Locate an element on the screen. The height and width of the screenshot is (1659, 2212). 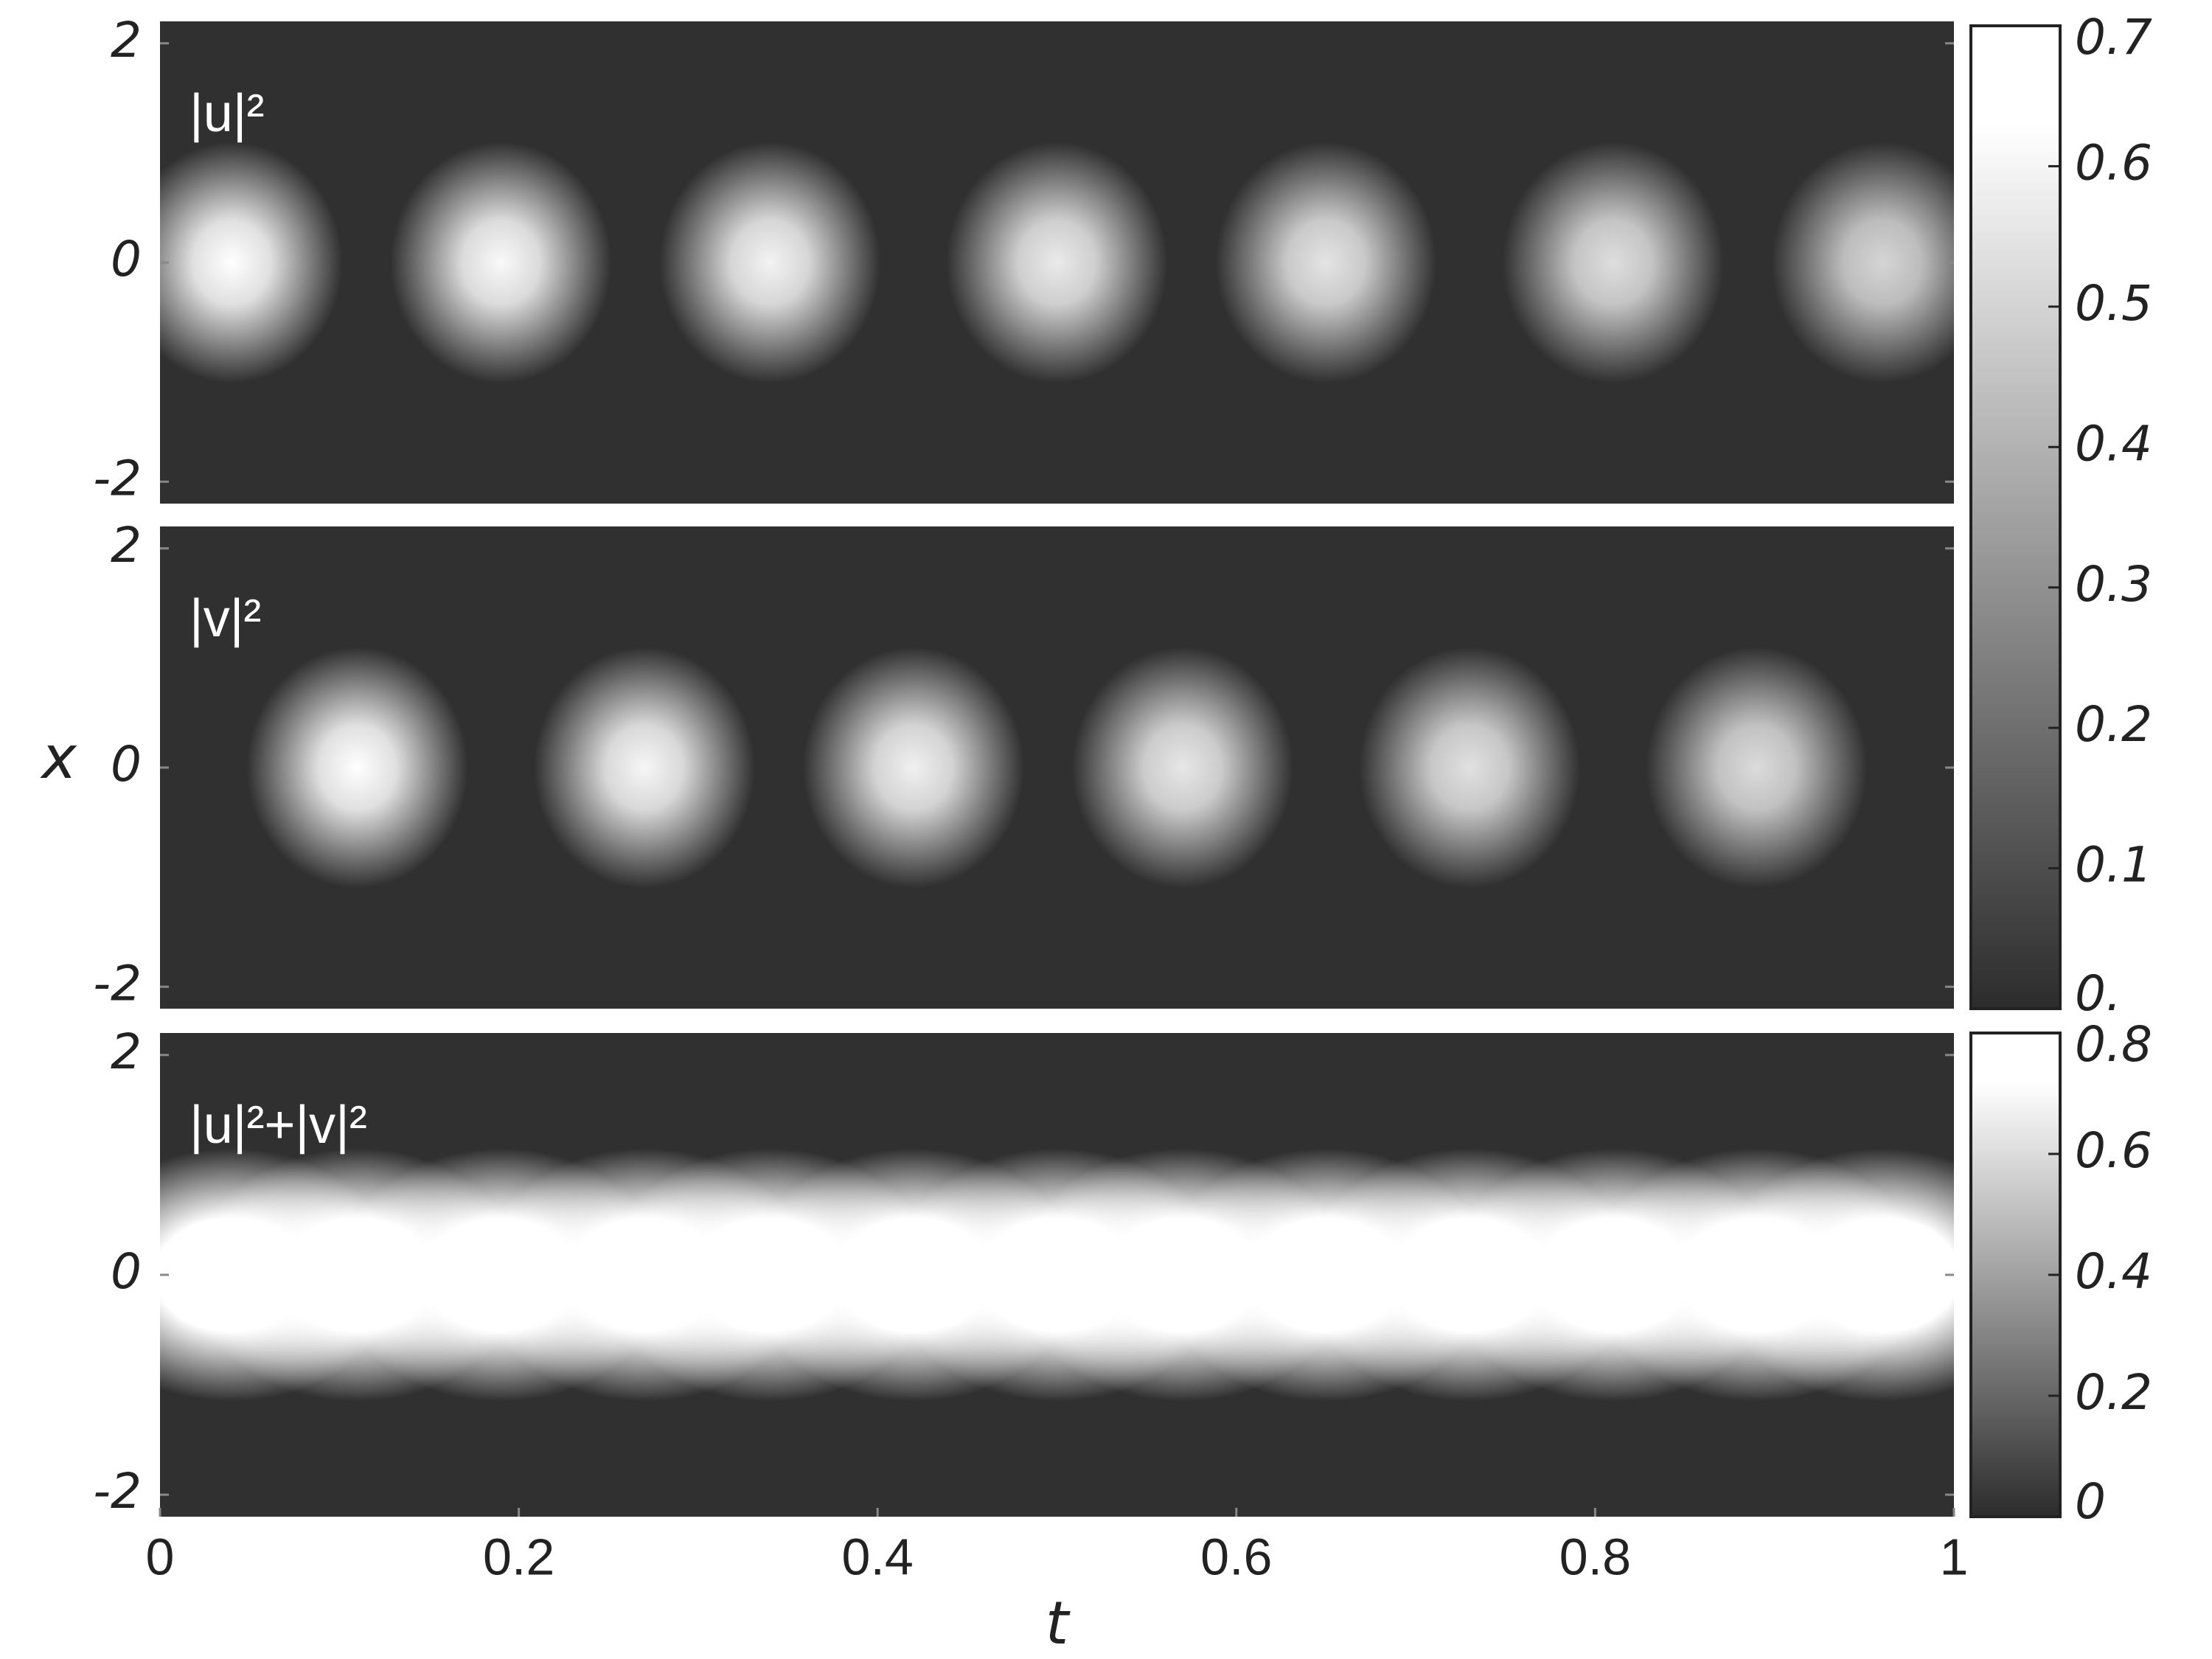
colorbar-tick-label: 0 is located at coordinates (2090, 1501).